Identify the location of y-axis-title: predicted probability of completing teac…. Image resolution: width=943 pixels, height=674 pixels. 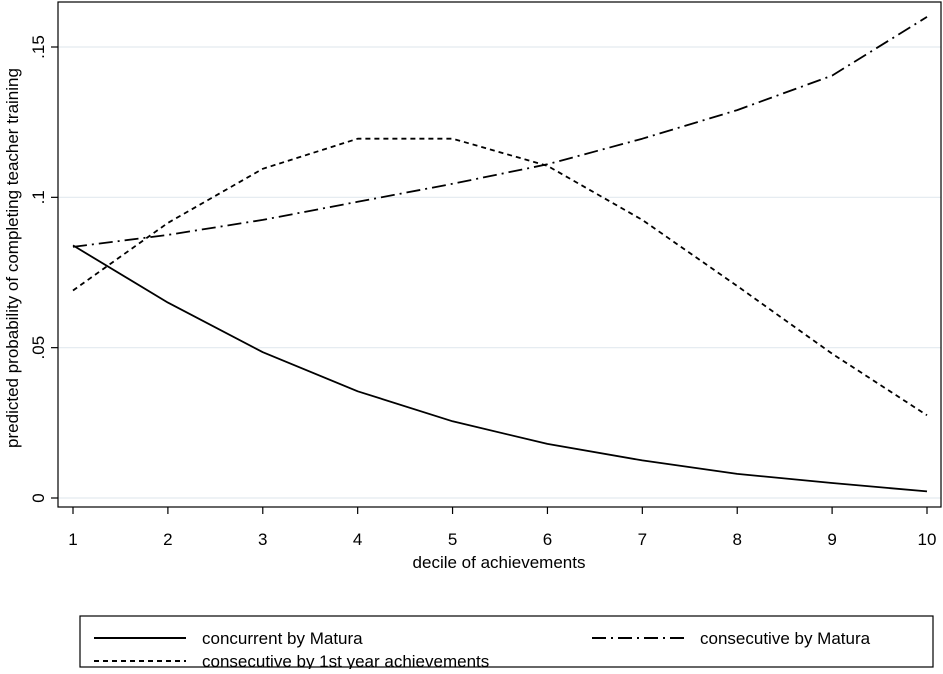
(12, 258).